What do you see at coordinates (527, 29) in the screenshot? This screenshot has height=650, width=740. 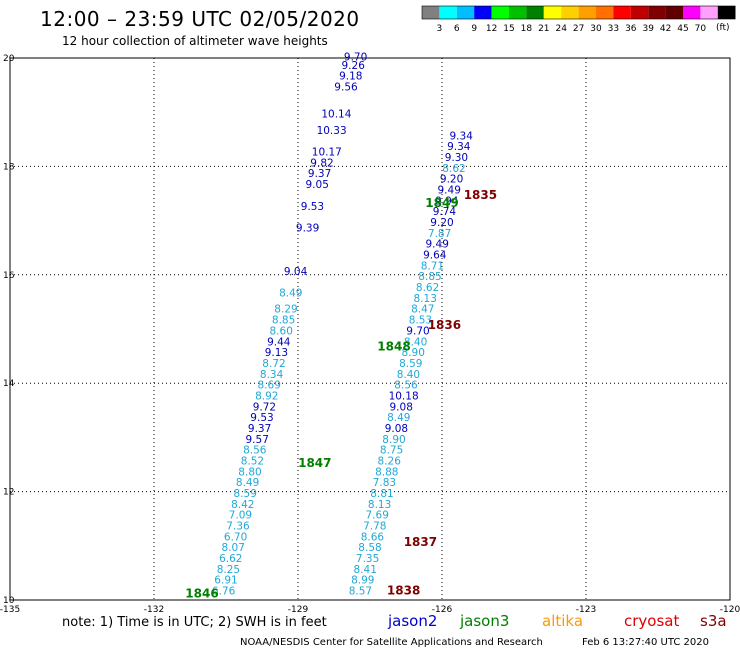 I see `colorbar-tick-label: 18` at bounding box center [527, 29].